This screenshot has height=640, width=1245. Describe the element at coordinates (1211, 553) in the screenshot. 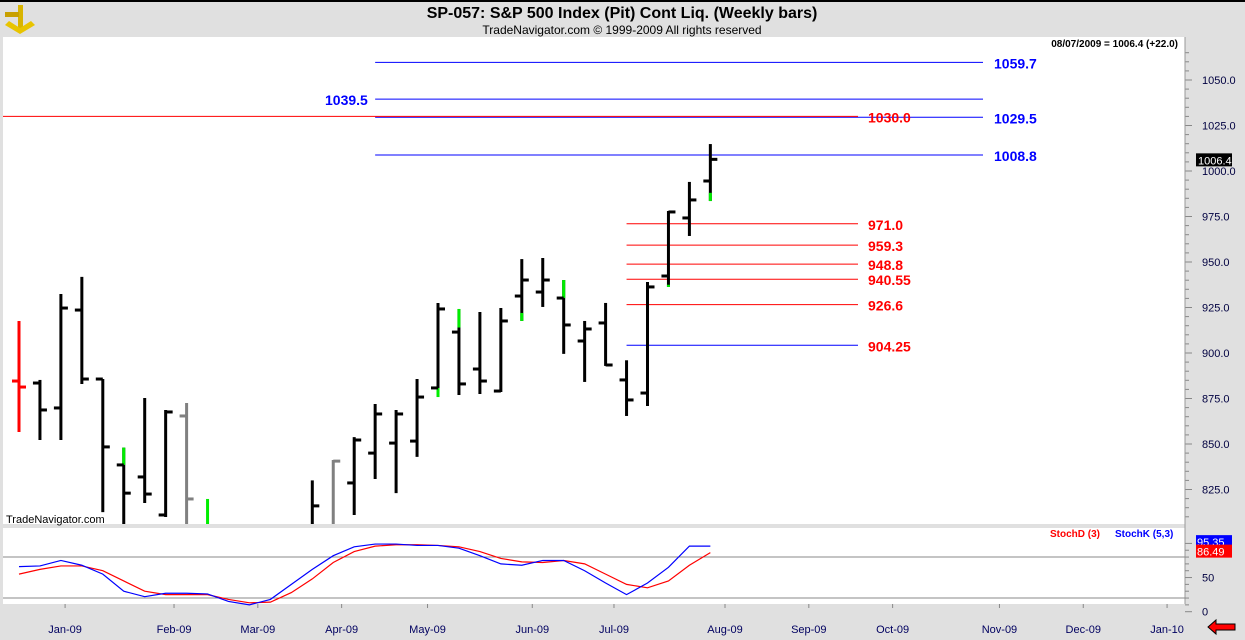

I see `stoch-value-label: 86.49` at that location.